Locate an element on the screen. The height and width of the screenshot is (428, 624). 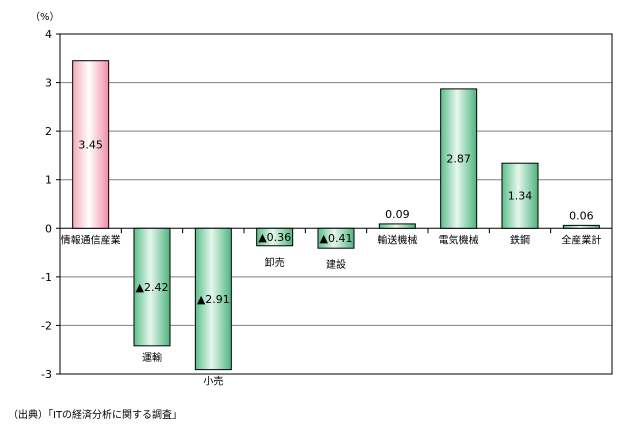
data-label: 0.09 is located at coordinates (397, 214).